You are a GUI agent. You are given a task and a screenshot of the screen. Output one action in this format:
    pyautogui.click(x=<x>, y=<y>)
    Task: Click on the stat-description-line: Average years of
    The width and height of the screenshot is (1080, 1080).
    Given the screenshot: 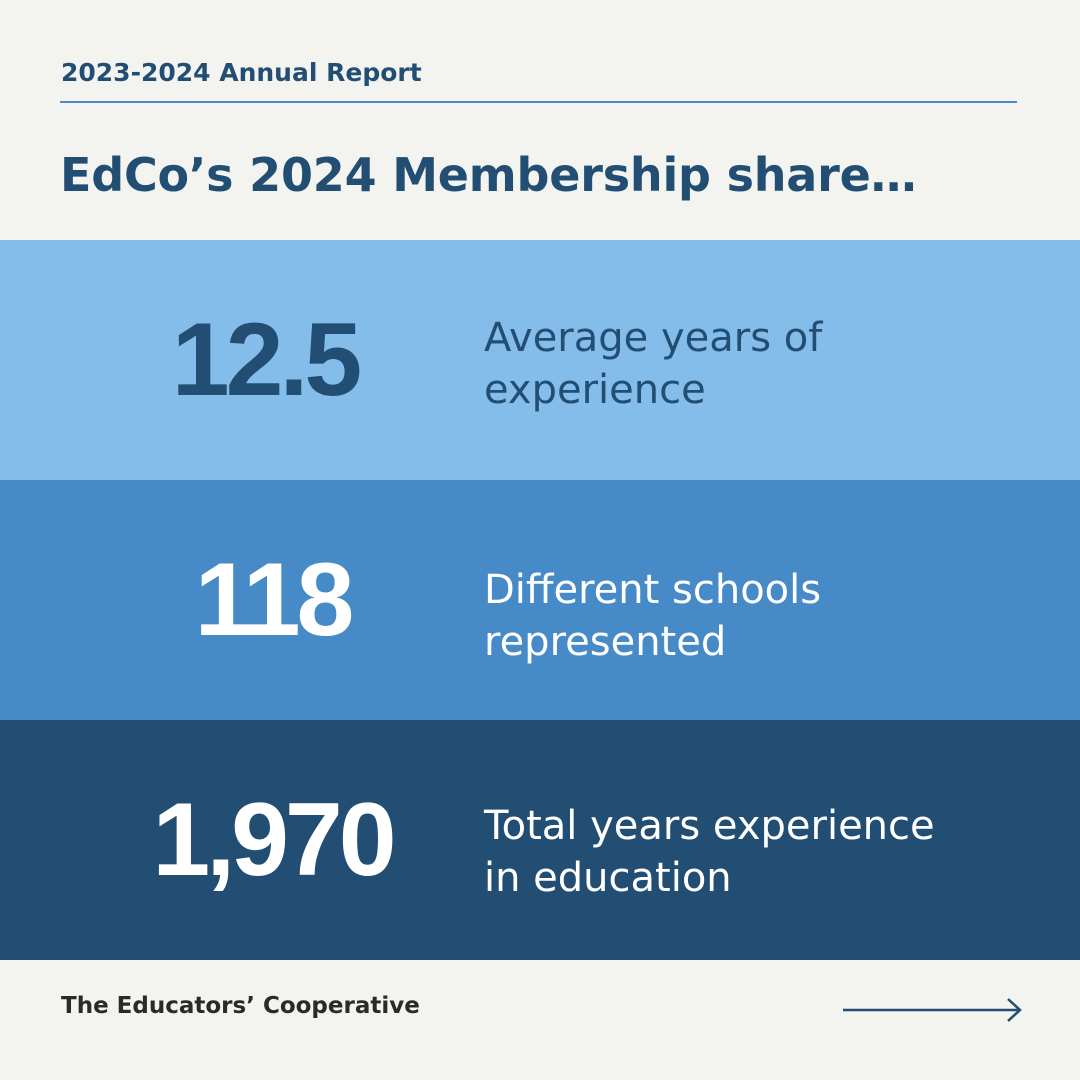 What is the action you would take?
    pyautogui.click(x=653, y=338)
    